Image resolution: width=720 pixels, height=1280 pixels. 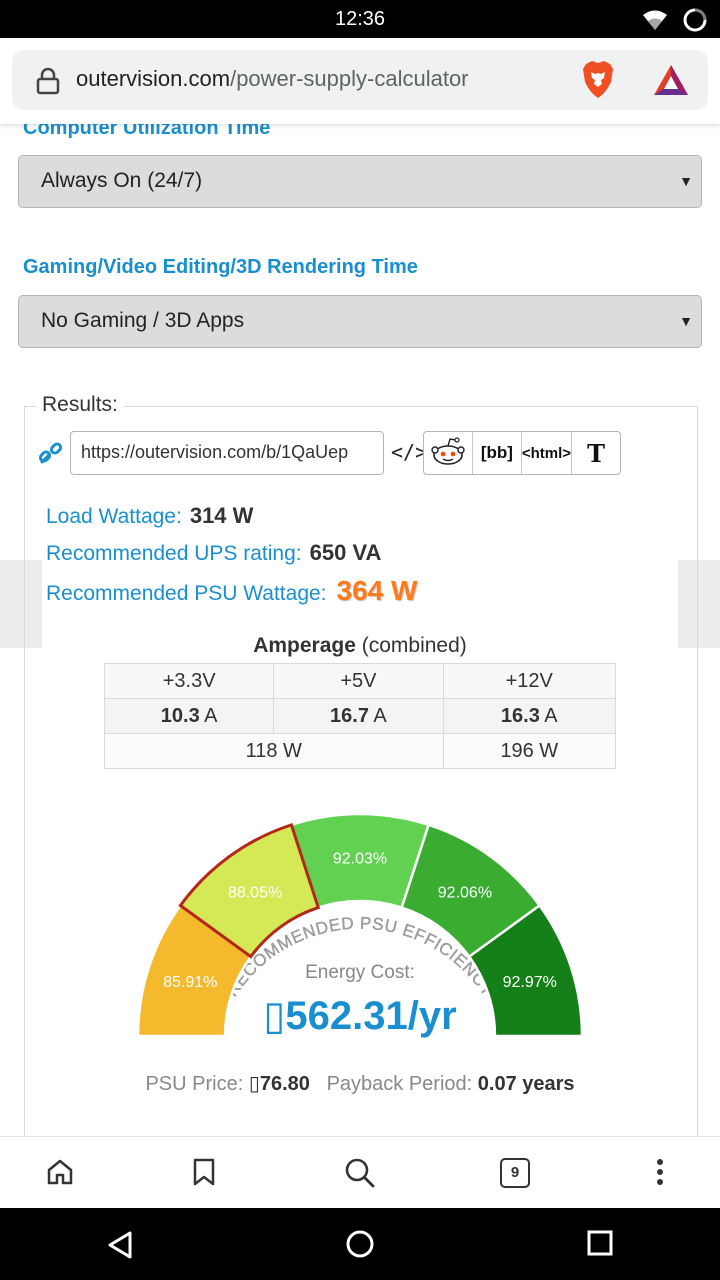 What do you see at coordinates (399, 1084) in the screenshot?
I see `payback-label: Payback Period:` at bounding box center [399, 1084].